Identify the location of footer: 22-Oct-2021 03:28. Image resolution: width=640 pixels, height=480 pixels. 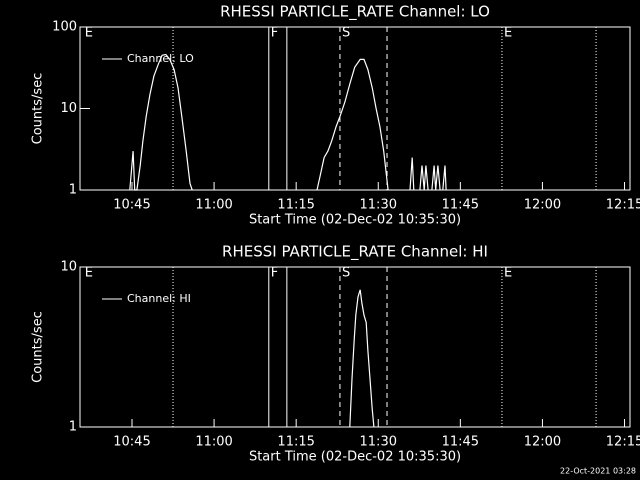
(598, 471).